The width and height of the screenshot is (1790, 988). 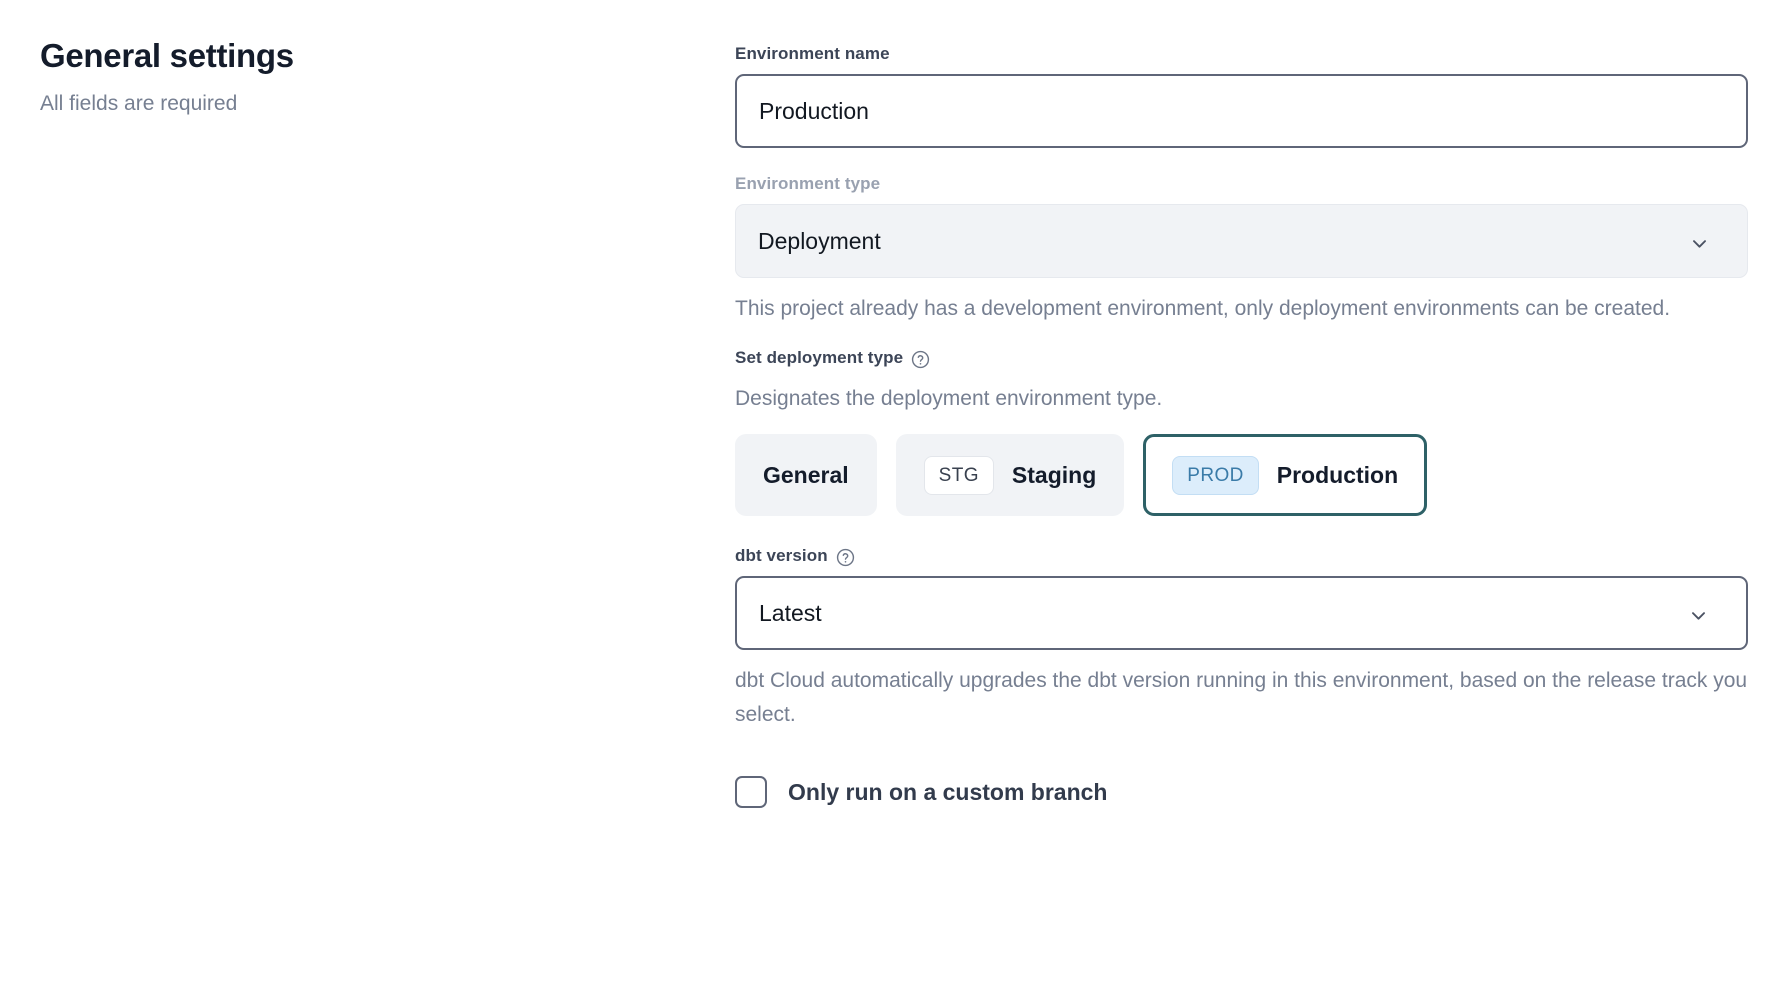 I want to click on deployment-type-options: General STG Staging PROD Production, so click(x=1241, y=475).